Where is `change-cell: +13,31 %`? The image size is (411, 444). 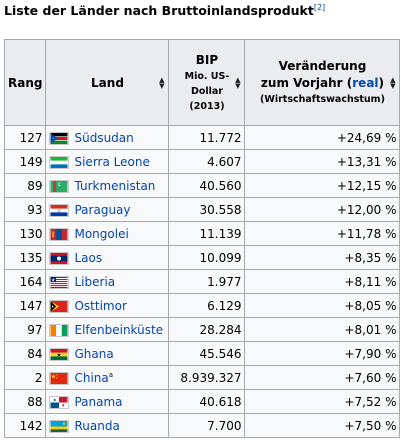 change-cell: +13,31 % is located at coordinates (322, 161).